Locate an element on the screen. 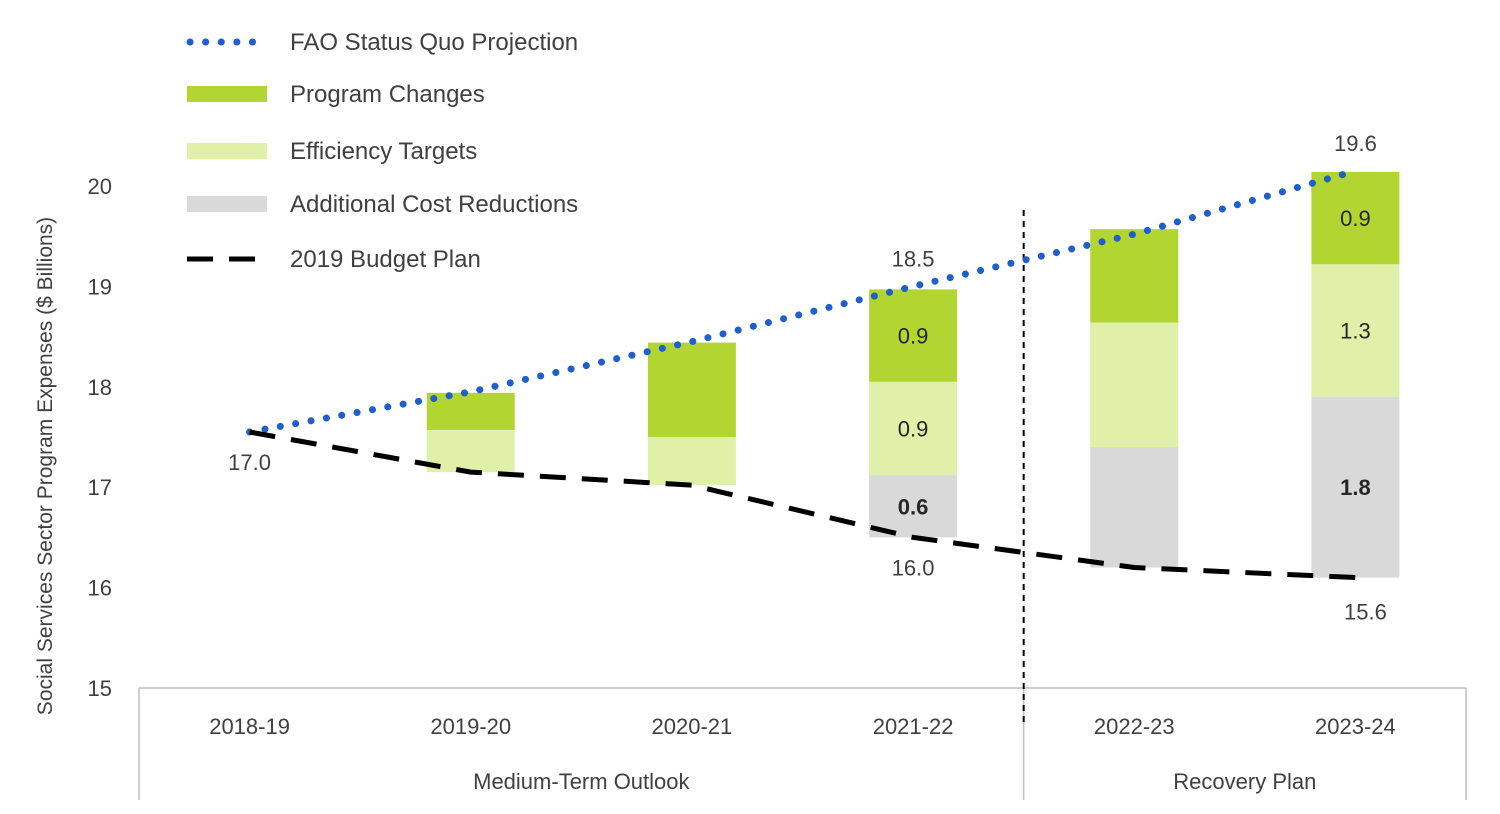  x-tick-label: 2018-19 is located at coordinates (249, 726).